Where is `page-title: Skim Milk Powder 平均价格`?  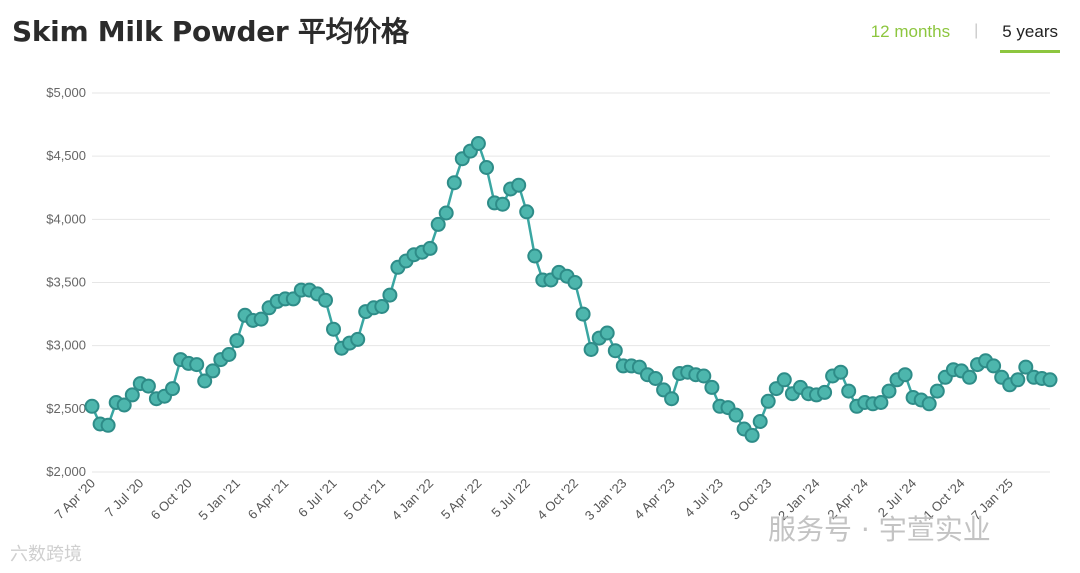
page-title: Skim Milk Powder 平均价格 is located at coordinates (210, 31).